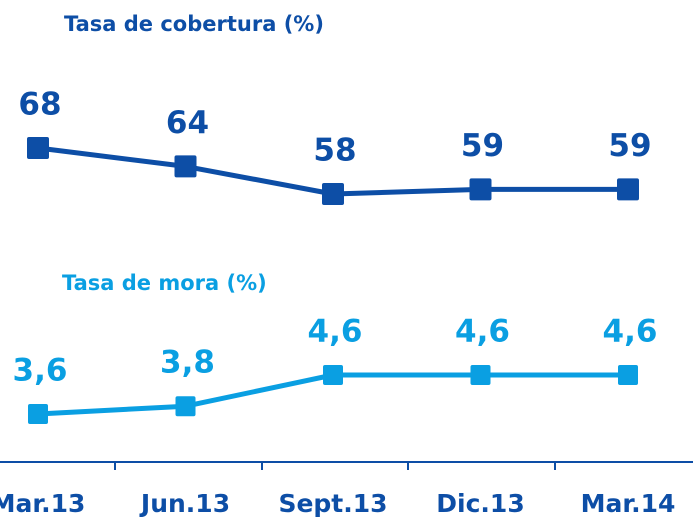 The height and width of the screenshot is (523, 693). I want to click on chart-title: Tasa de cobertura (%), so click(194, 24).